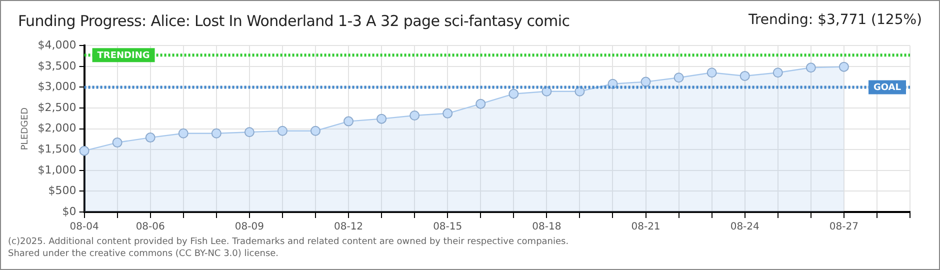 This screenshot has height=270, width=940. What do you see at coordinates (294, 21) in the screenshot?
I see `chart-title: Funding Progress: Alice: Lost In Wonderland 1-3 A 32 page sci-fantasy comic` at bounding box center [294, 21].